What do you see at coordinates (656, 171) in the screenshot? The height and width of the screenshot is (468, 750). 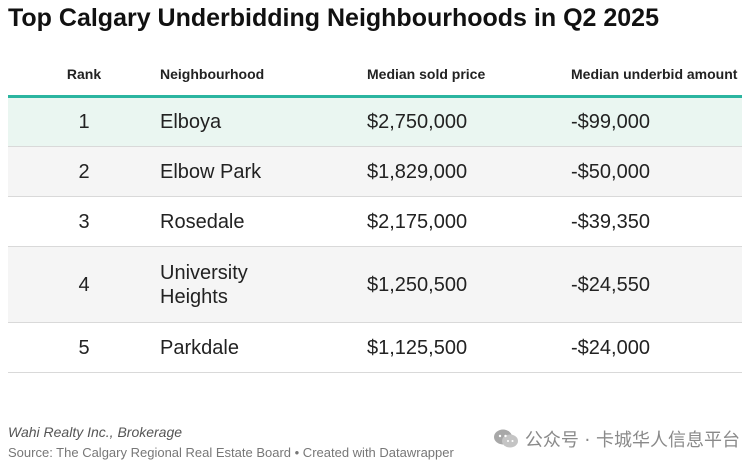 I see `underbid-cell: -$50,000` at bounding box center [656, 171].